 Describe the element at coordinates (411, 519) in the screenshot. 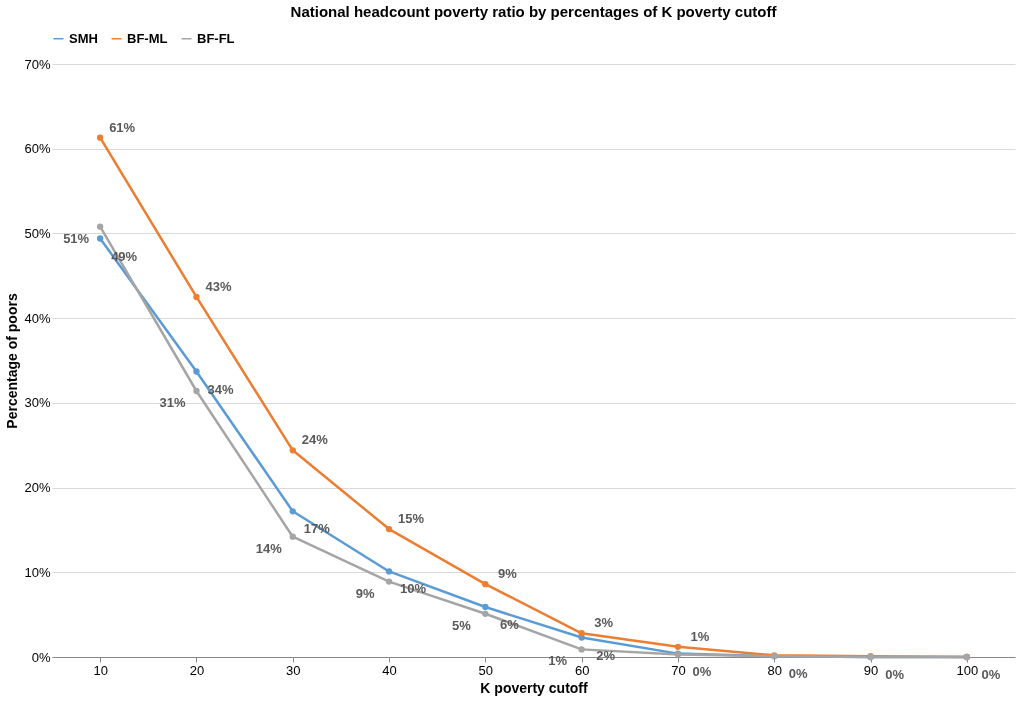

I see `data-label: 15%` at that location.